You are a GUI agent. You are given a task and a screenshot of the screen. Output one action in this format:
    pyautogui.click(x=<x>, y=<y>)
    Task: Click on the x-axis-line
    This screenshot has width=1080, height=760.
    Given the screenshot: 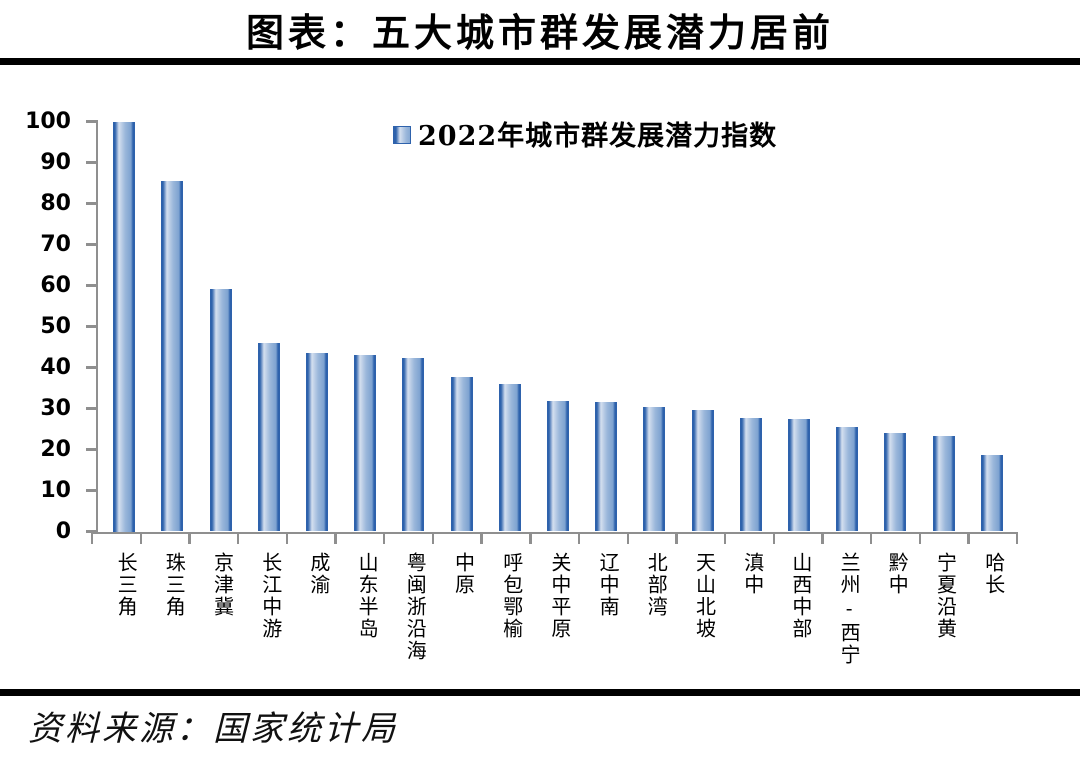 What is the action you would take?
    pyautogui.click(x=554, y=533)
    